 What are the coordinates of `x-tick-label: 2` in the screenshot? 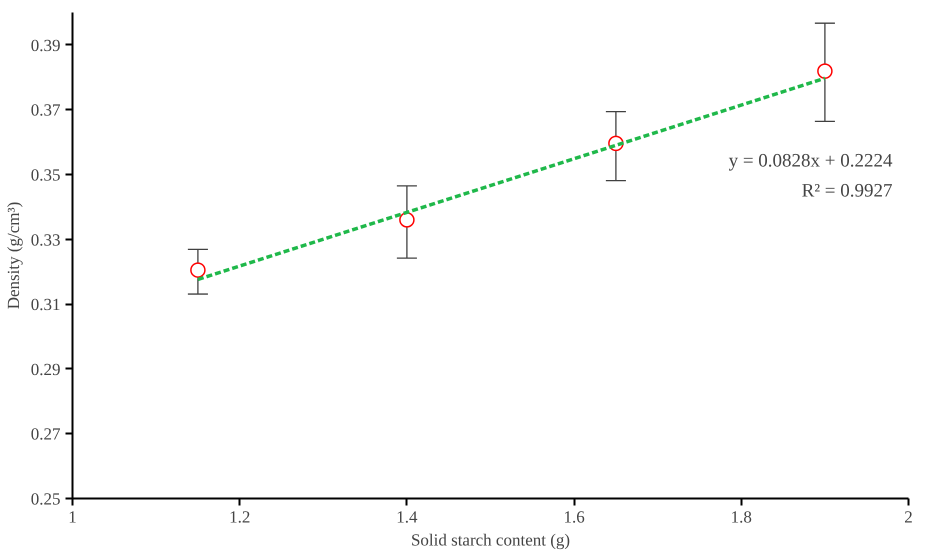 It's located at (908, 517).